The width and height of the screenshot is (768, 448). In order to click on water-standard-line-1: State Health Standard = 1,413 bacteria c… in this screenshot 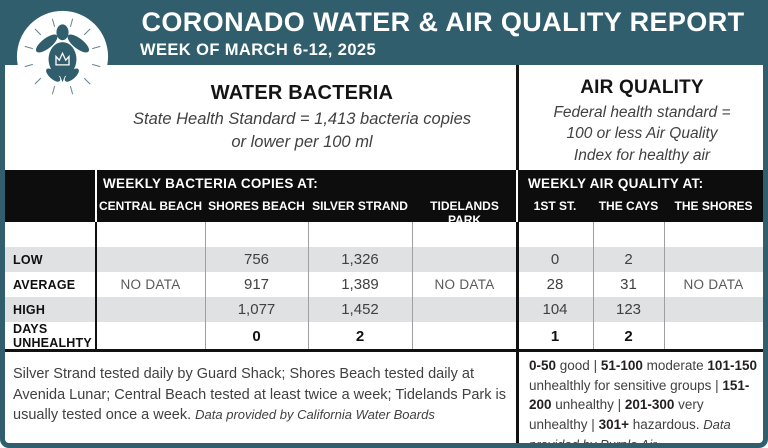, I will do `click(302, 119)`.